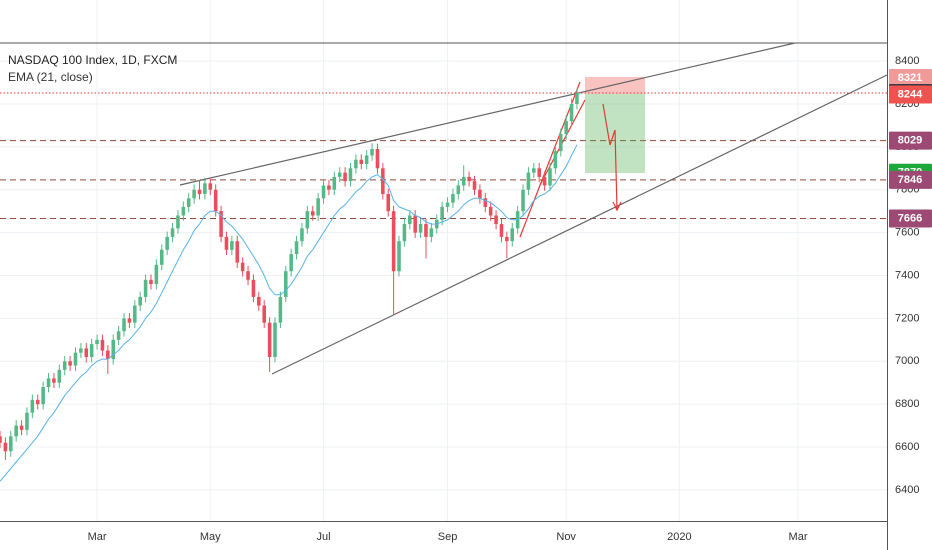 This screenshot has height=550, width=932. What do you see at coordinates (907, 61) in the screenshot?
I see `y-tick-label: 8400` at bounding box center [907, 61].